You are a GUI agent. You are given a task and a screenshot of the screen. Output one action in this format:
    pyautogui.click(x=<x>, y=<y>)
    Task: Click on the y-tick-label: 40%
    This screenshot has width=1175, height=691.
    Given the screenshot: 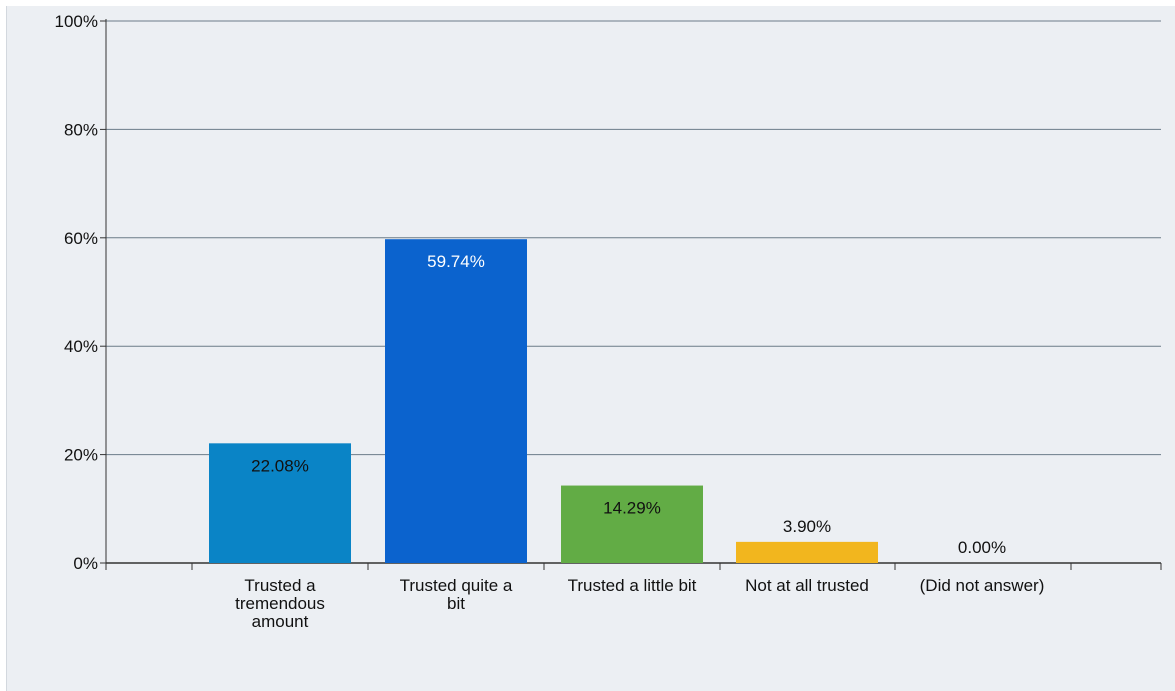 What is the action you would take?
    pyautogui.click(x=81, y=346)
    